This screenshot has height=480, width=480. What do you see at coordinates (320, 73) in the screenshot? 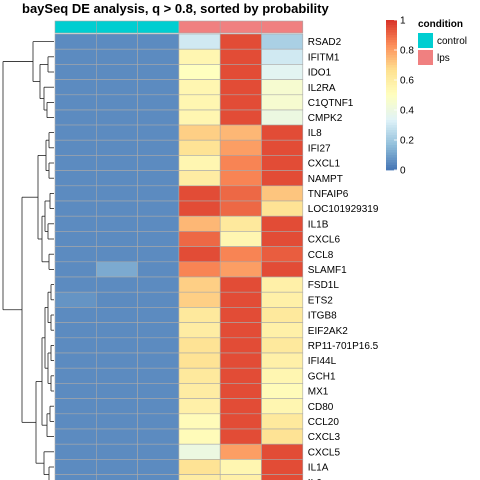
I see `row-label: IDO1` at bounding box center [320, 73].